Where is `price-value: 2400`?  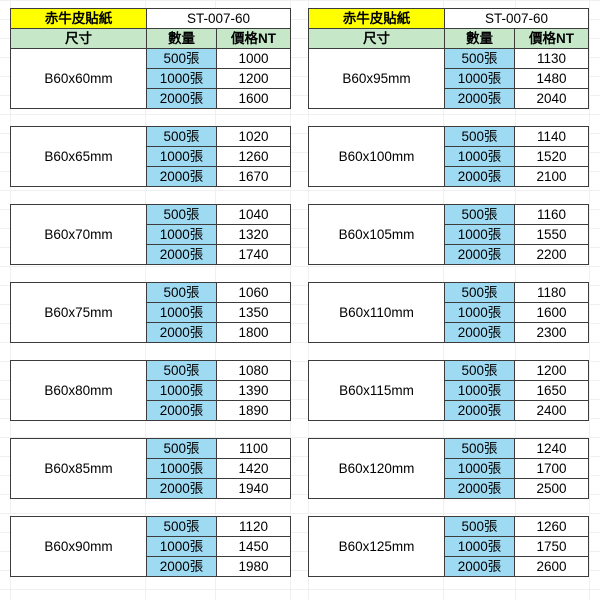
price-value: 2400 is located at coordinates (551, 410).